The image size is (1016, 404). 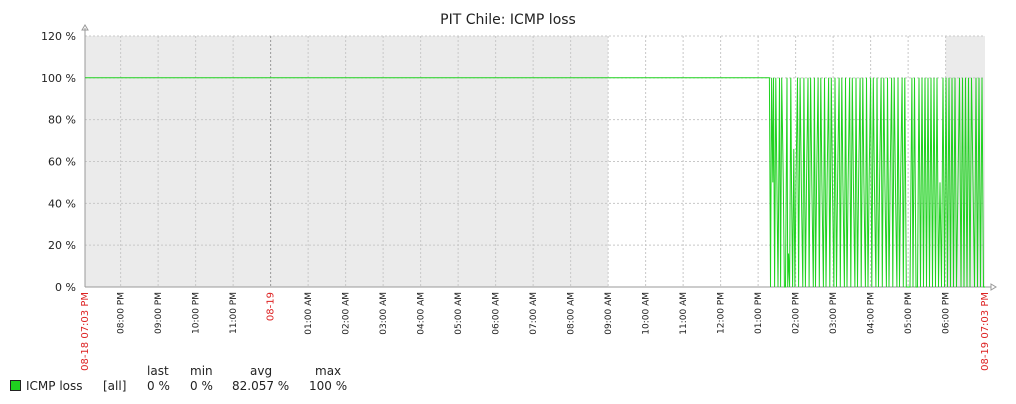 What do you see at coordinates (309, 313) in the screenshot?
I see `x-tick-label: 01:00 AM` at bounding box center [309, 313].